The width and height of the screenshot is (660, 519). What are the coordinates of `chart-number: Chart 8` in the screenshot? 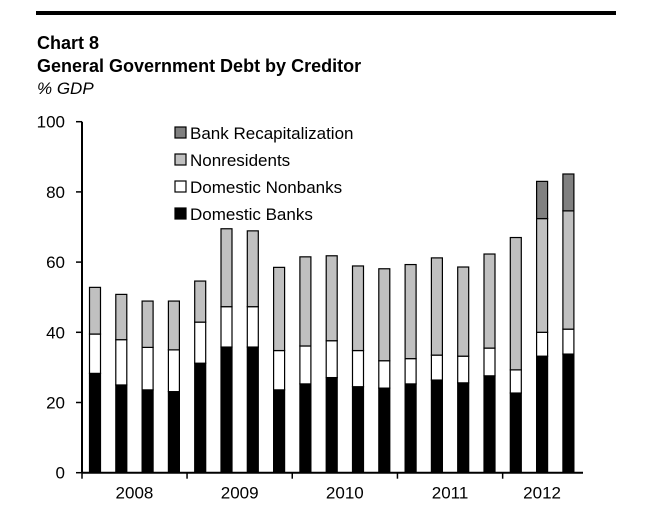 It's located at (68, 43).